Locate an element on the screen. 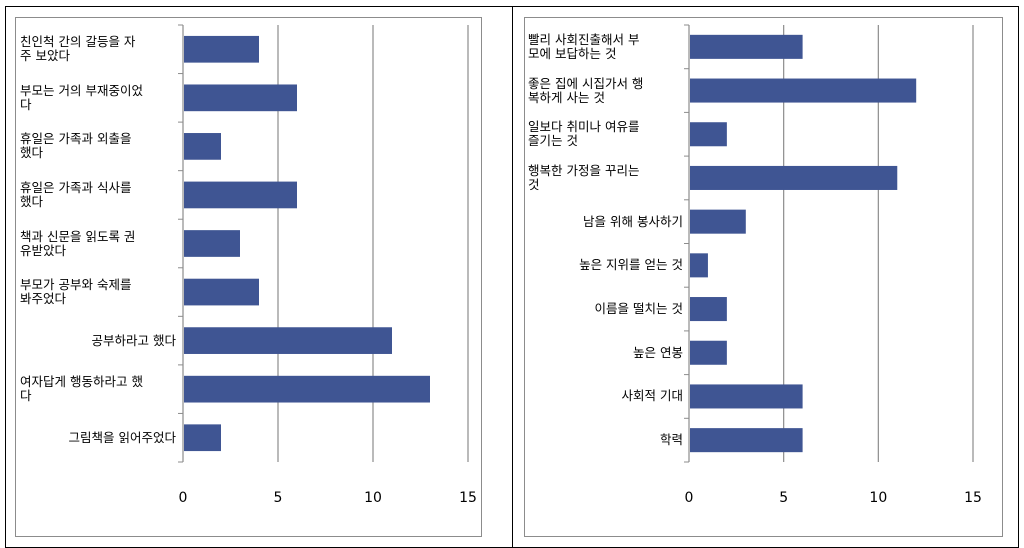 The width and height of the screenshot is (1024, 548). right-category-label: 높은 지위를 얻는 것 is located at coordinates (631, 265).